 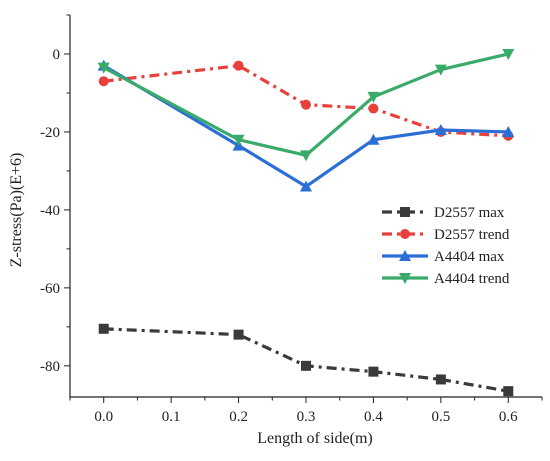 What do you see at coordinates (57, 55) in the screenshot?
I see `y-tick-label: 0` at bounding box center [57, 55].